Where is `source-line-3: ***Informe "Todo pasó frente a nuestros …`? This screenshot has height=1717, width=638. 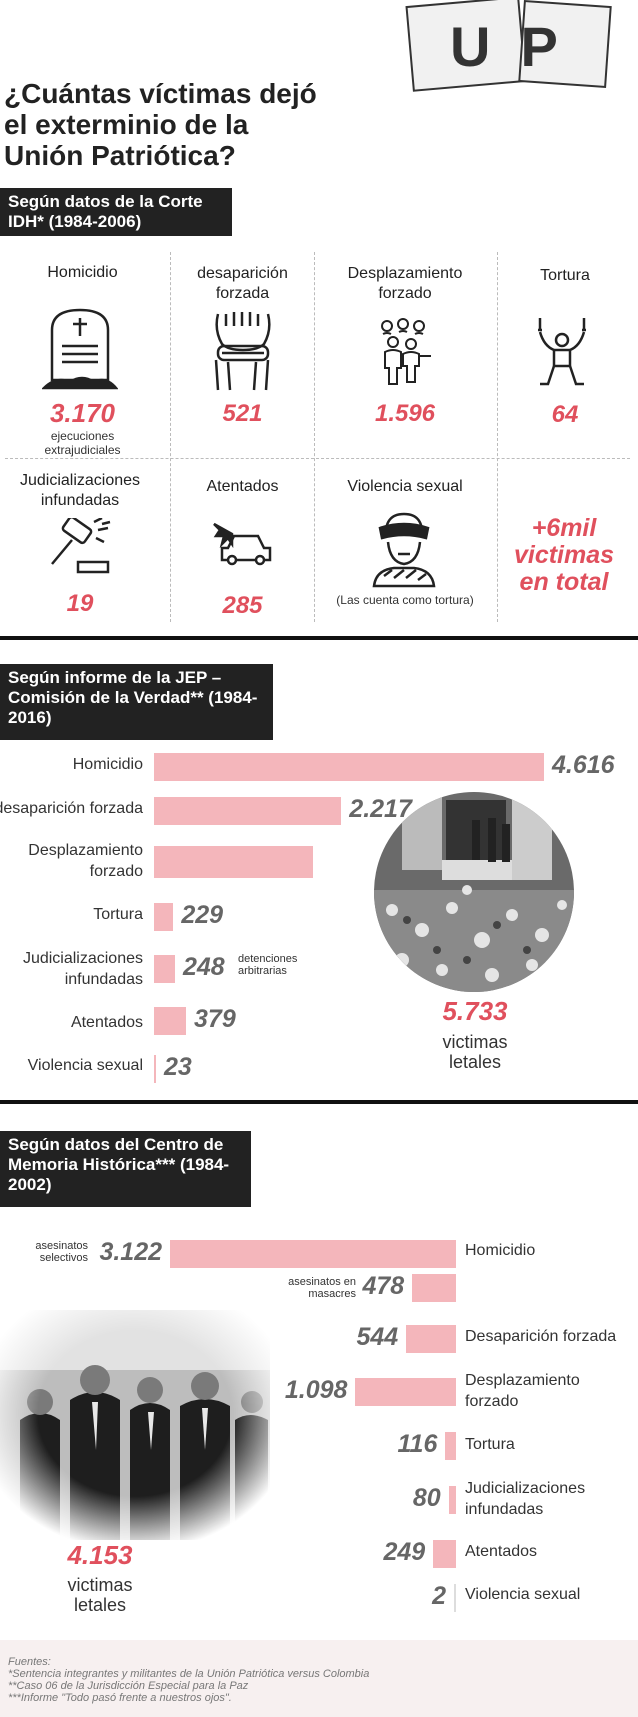 source-line-3: ***Informe "Todo pasó frente a nuestros … is located at coordinates (120, 1698).